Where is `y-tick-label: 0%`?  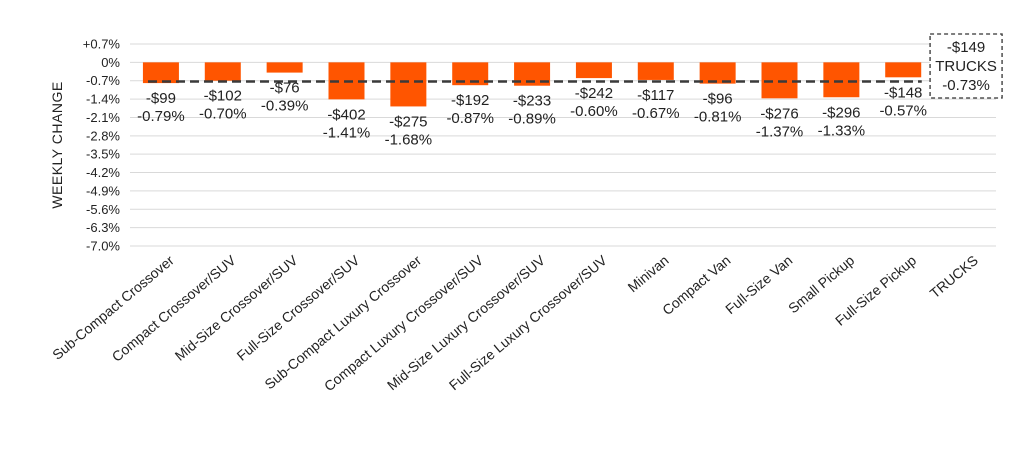 y-tick-label: 0% is located at coordinates (110, 62).